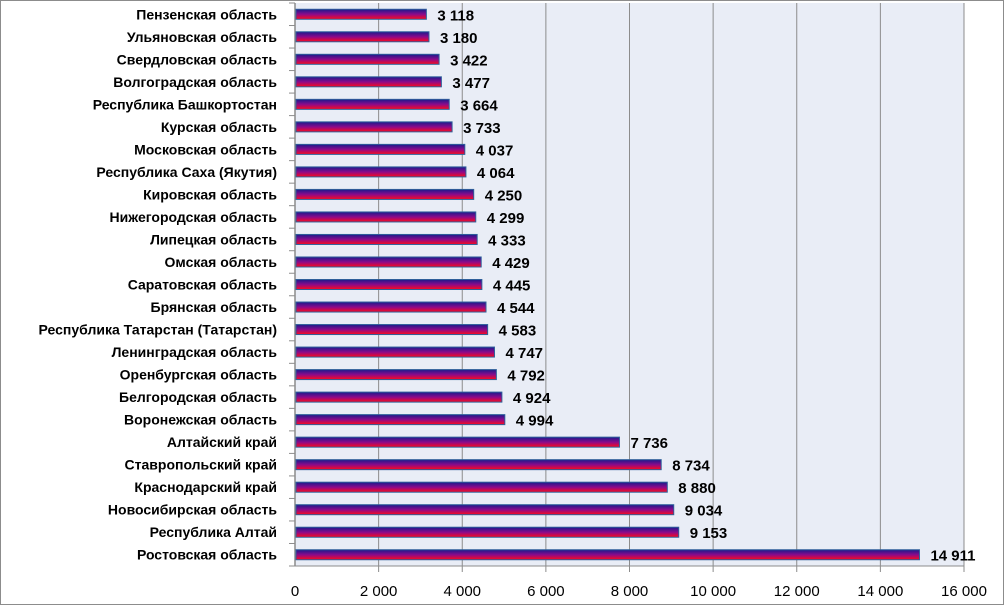 The height and width of the screenshot is (605, 1004). I want to click on data-label: 4 583, so click(518, 331).